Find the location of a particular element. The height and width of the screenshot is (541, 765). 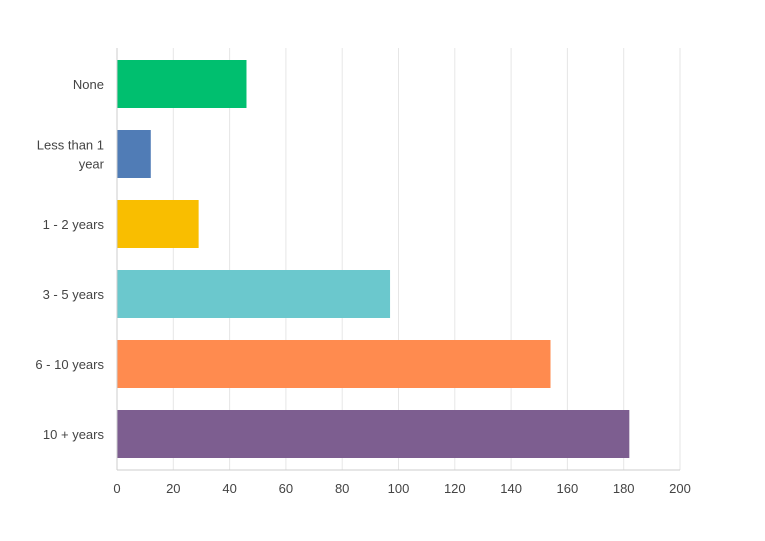

category-label: 10 + years is located at coordinates (74, 434).